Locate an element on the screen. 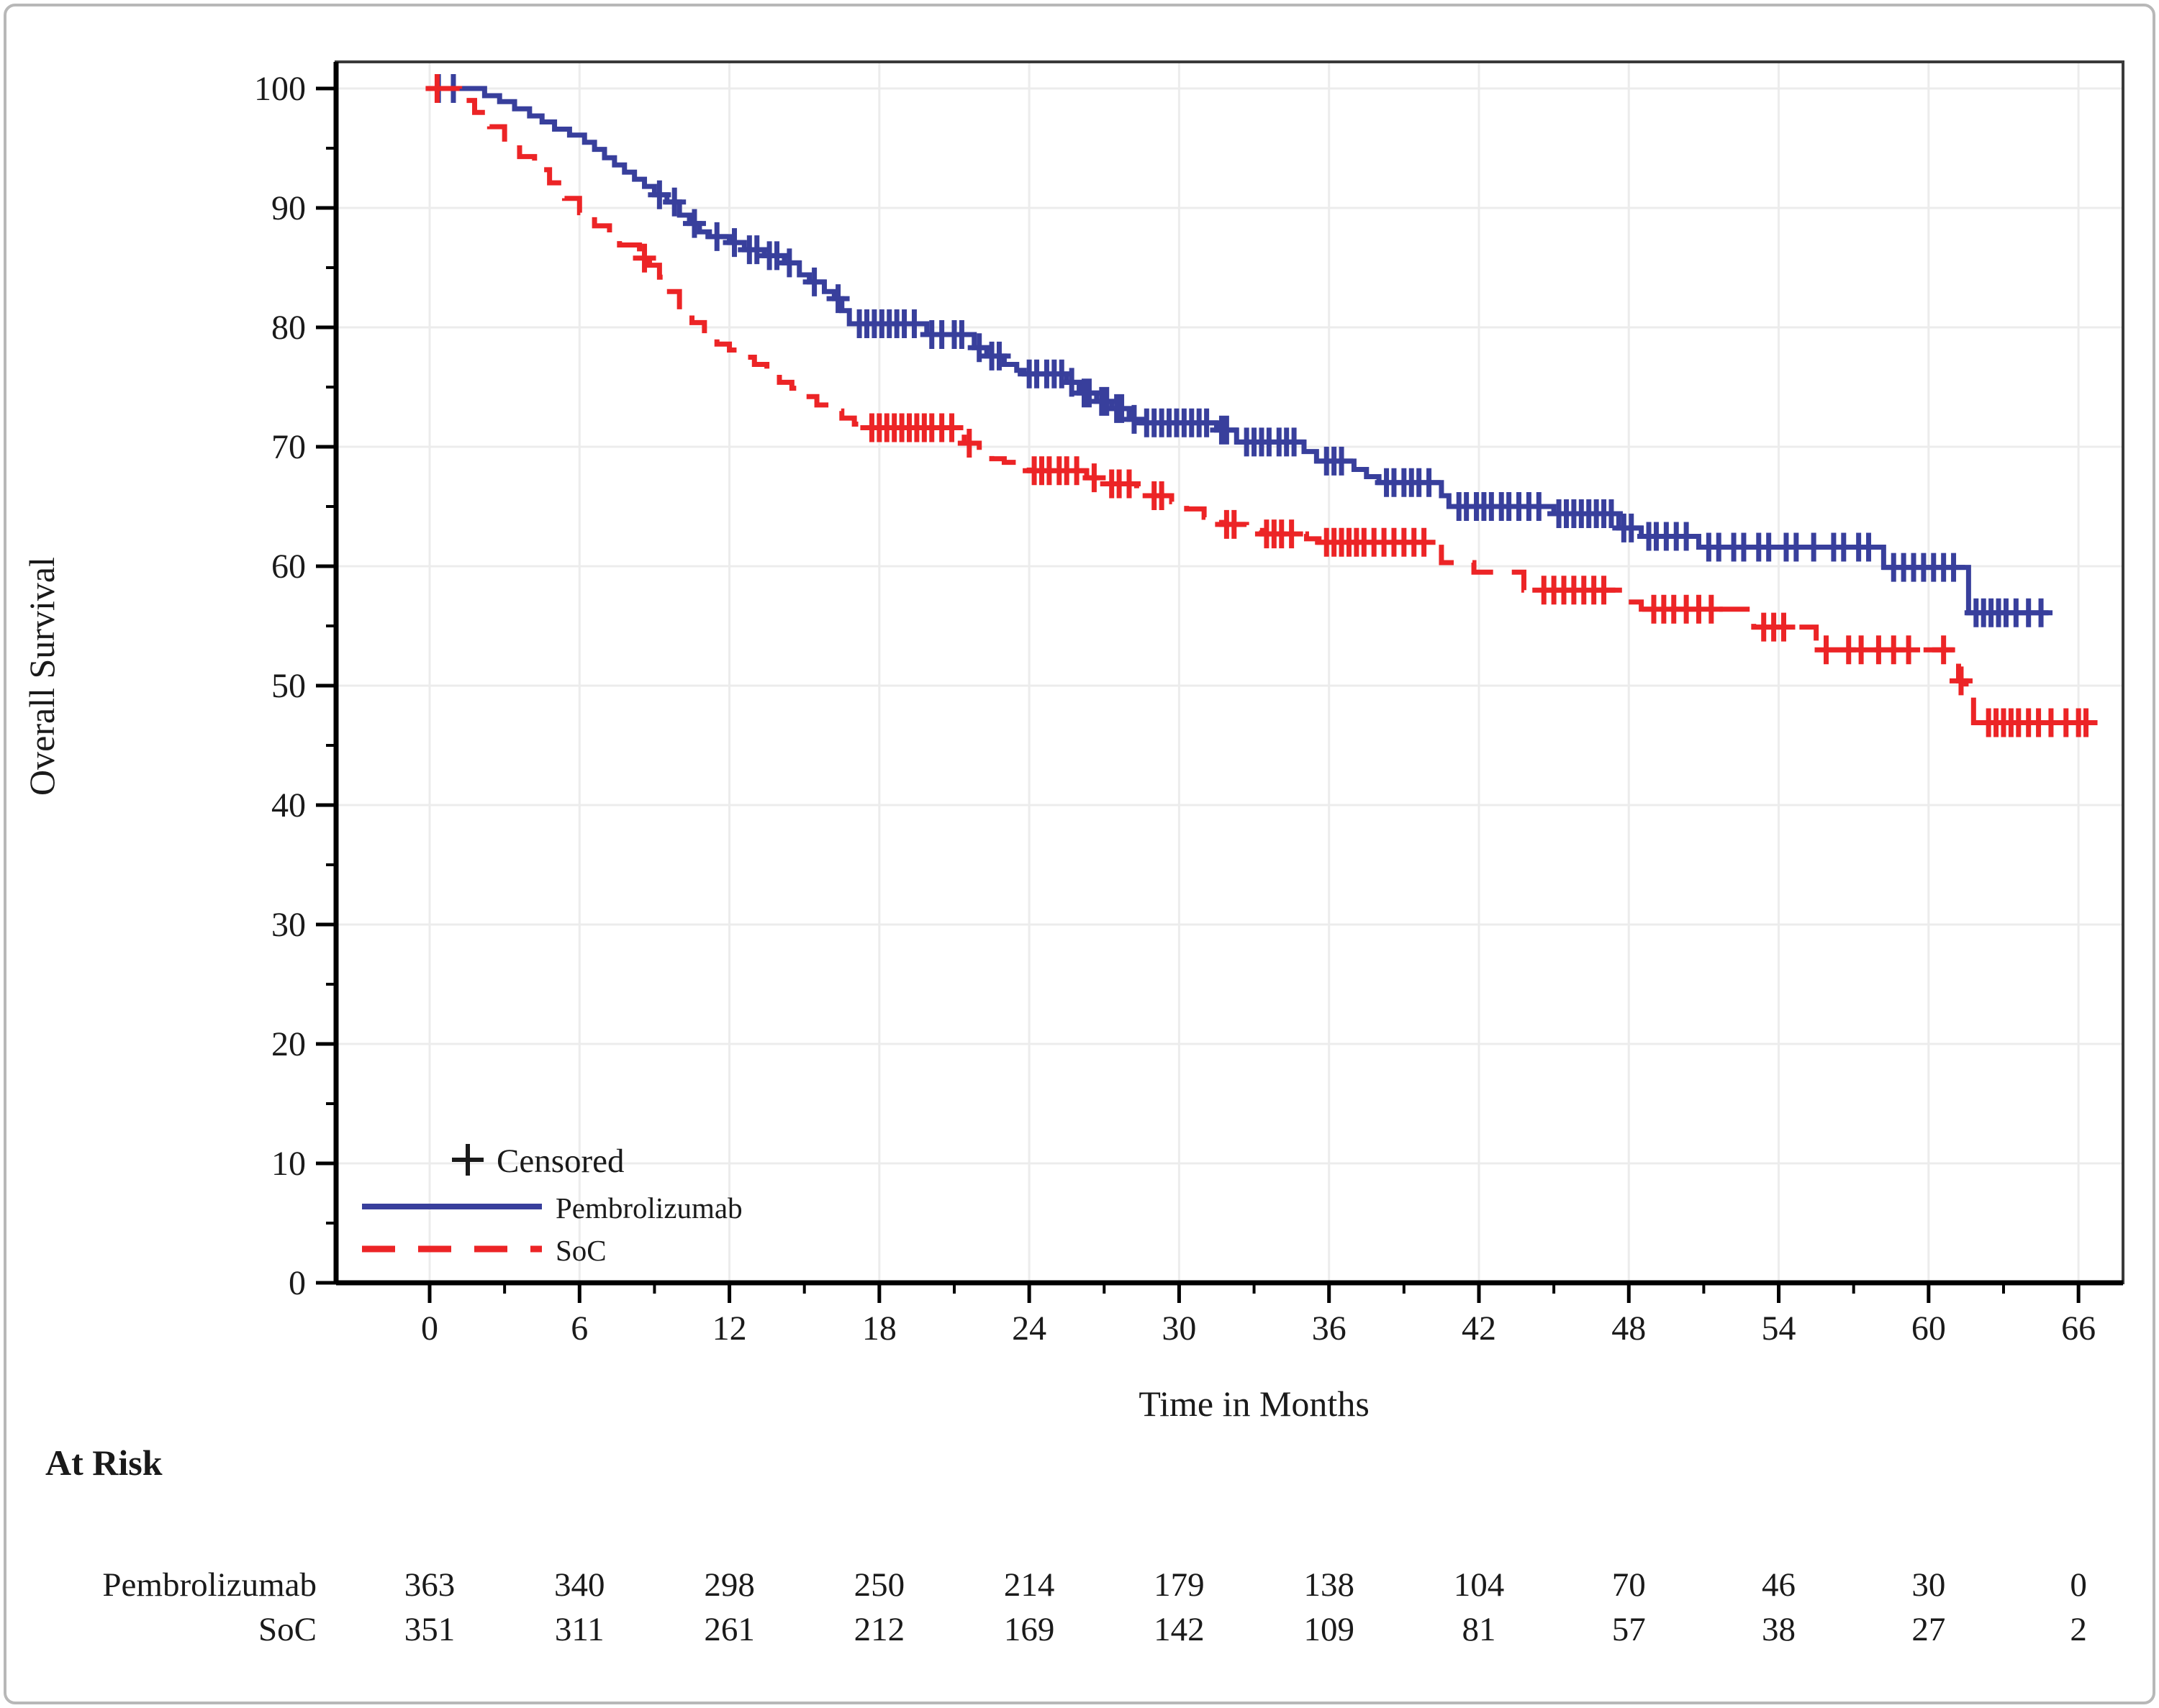 The height and width of the screenshot is (1708, 2159). at-risk-count: 70 is located at coordinates (1629, 1585).